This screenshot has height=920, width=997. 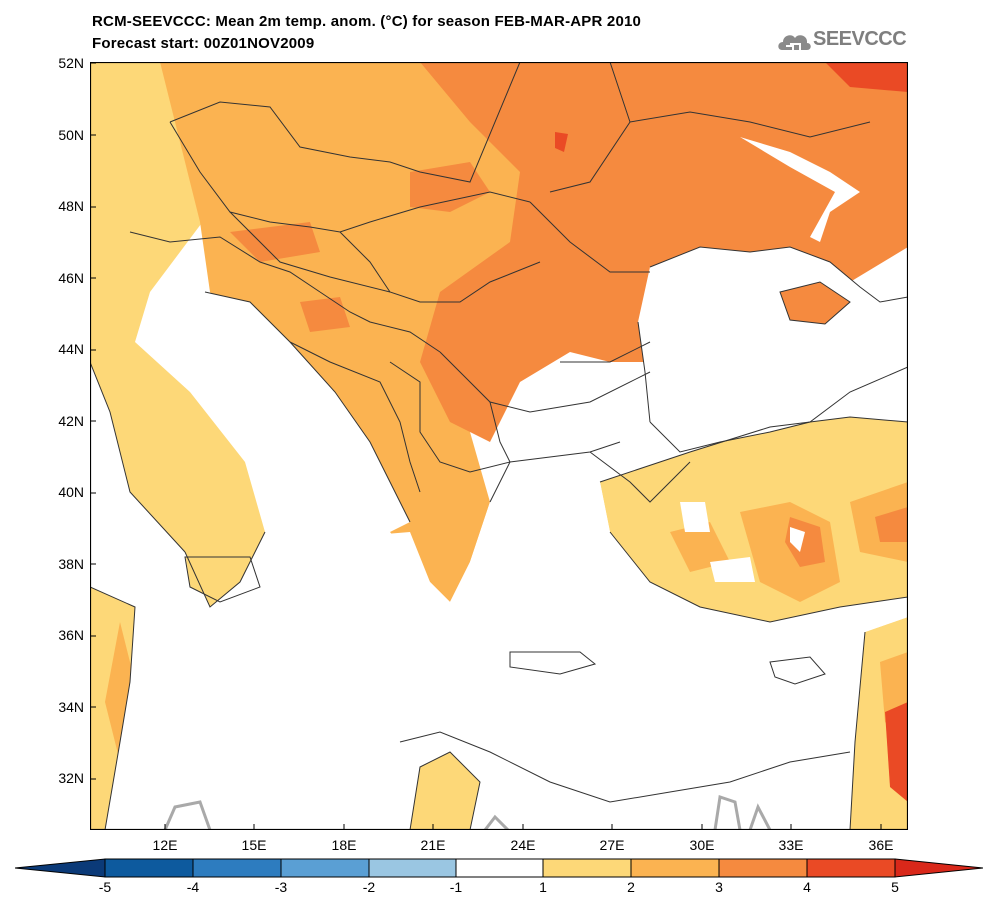 I want to click on lat-label-46n: 46N, so click(x=71, y=278).